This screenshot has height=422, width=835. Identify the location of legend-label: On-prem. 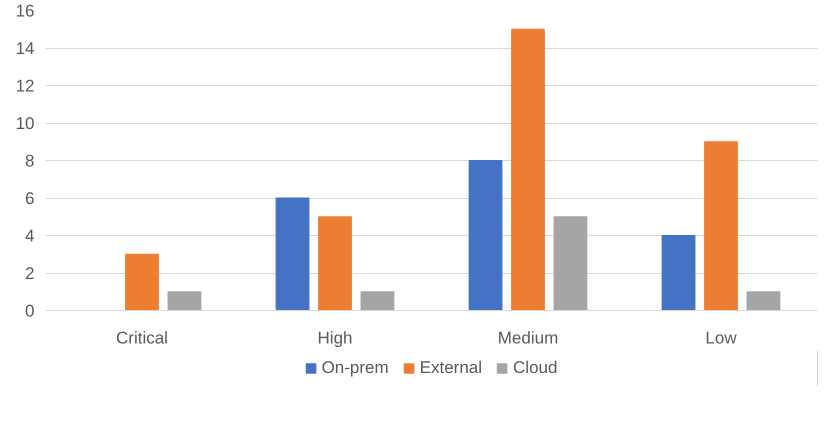
(355, 368).